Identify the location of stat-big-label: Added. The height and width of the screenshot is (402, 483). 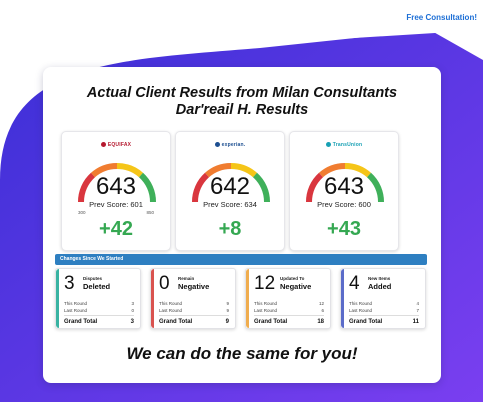
(380, 286).